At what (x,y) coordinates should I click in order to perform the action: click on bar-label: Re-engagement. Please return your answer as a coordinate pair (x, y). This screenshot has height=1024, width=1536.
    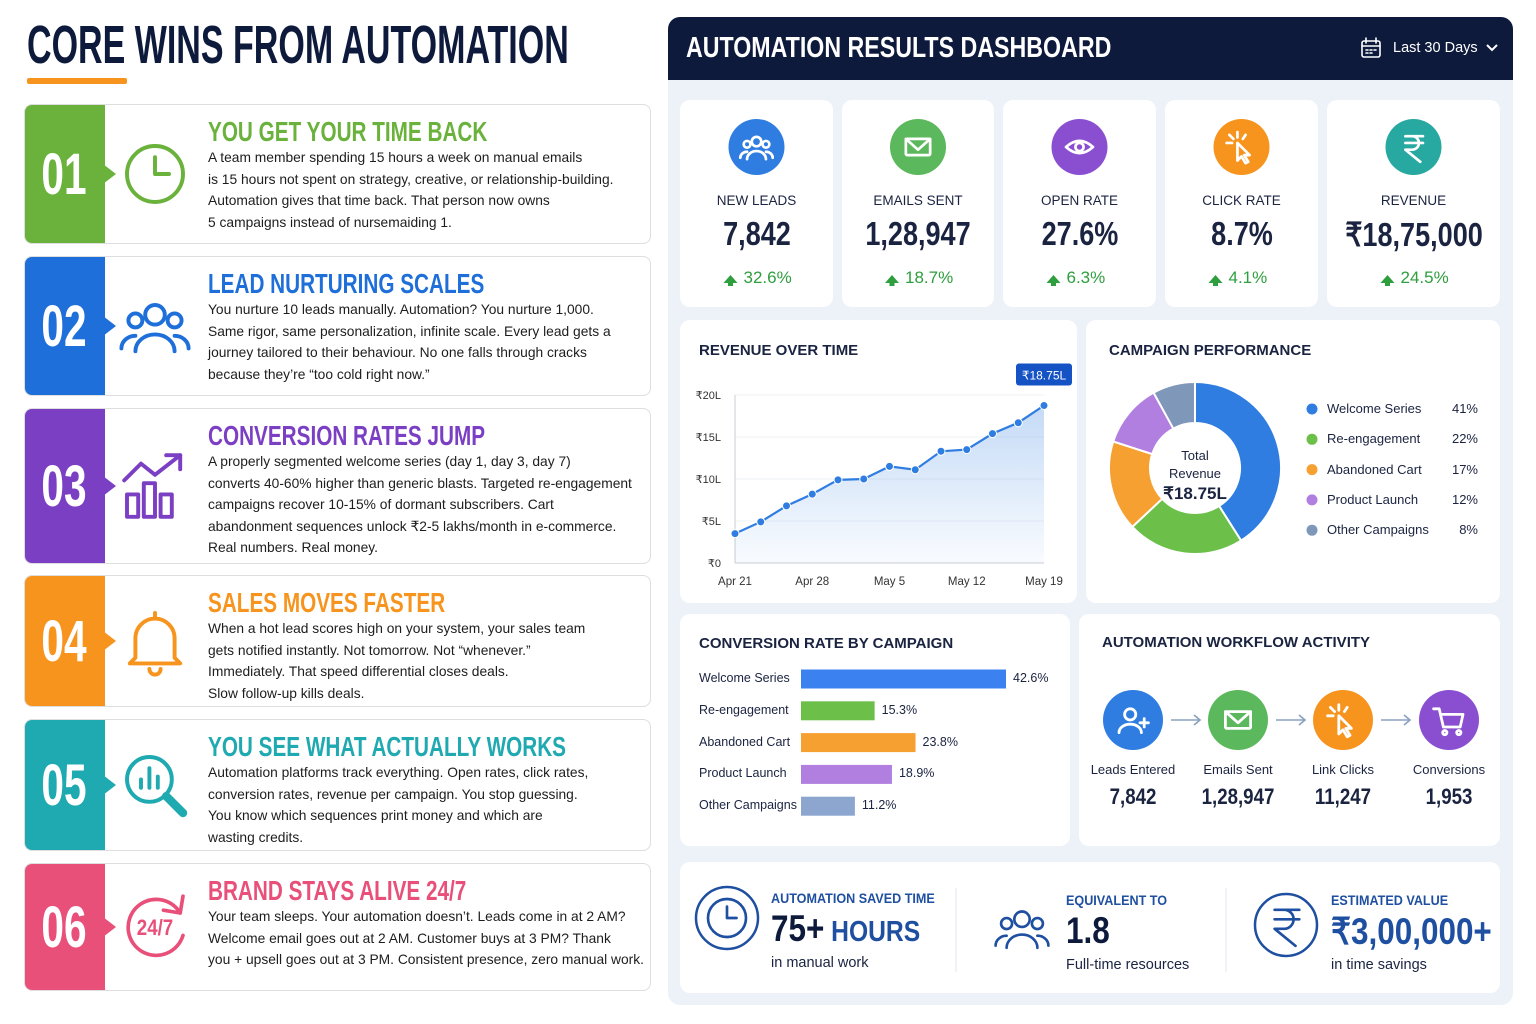
    Looking at the image, I should click on (744, 709).